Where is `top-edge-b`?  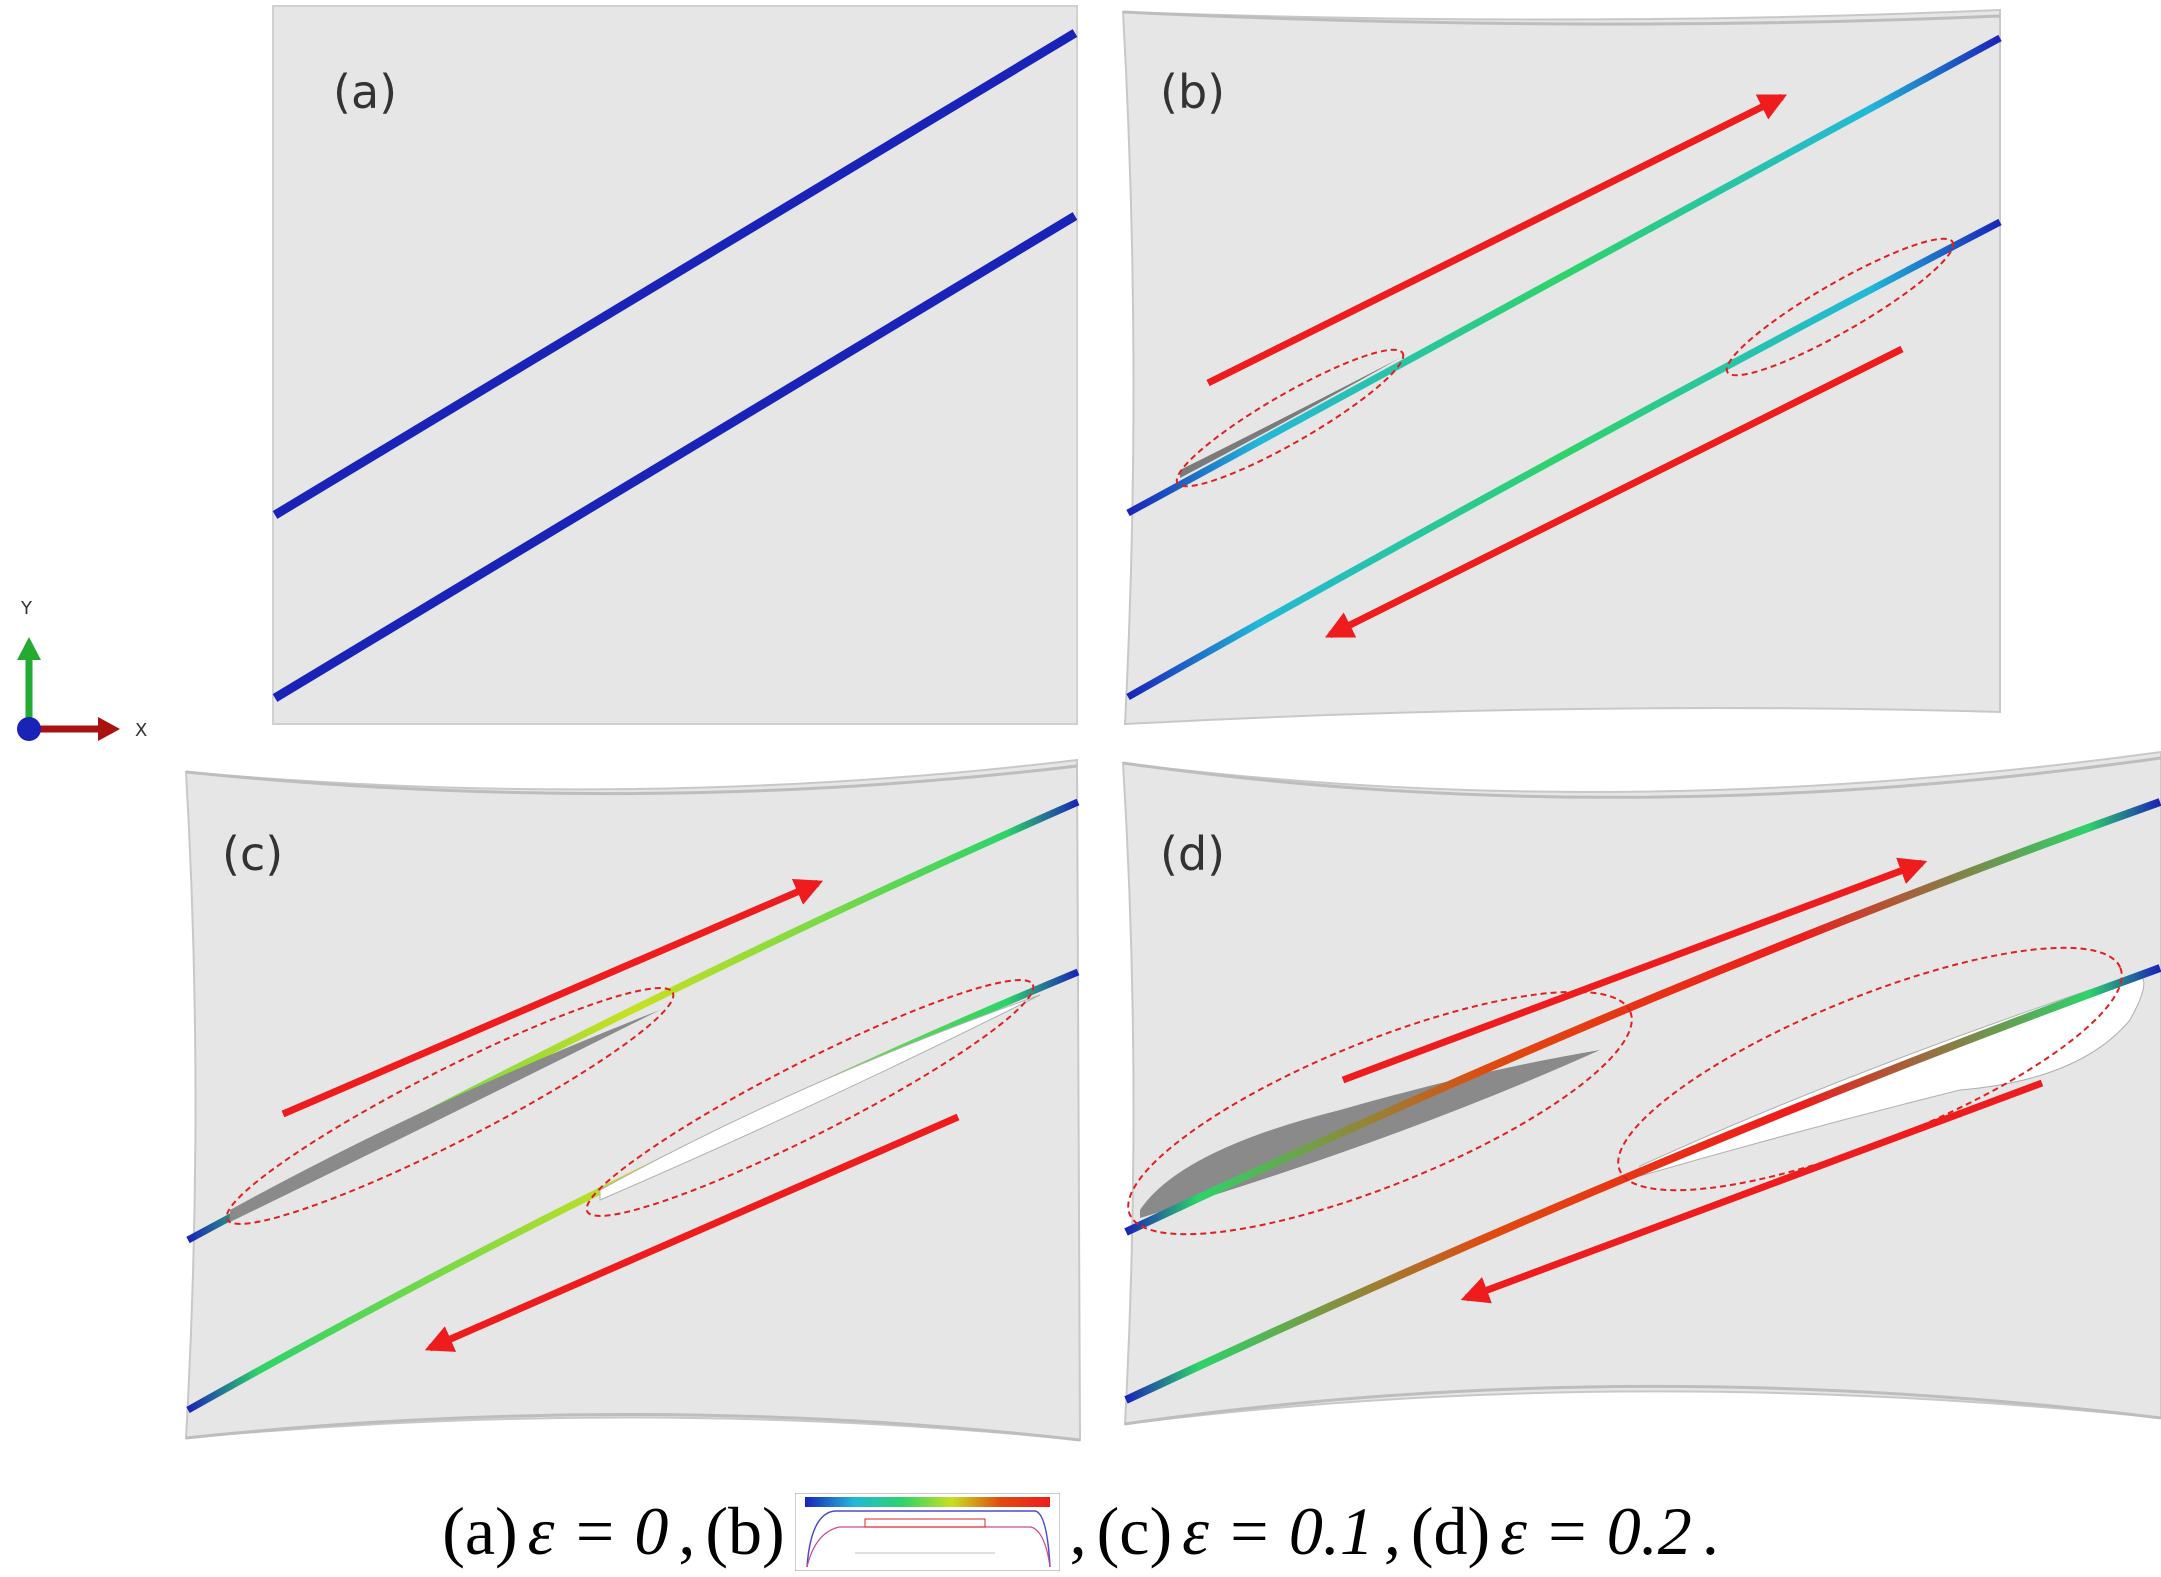 top-edge-b is located at coordinates (1561, 18).